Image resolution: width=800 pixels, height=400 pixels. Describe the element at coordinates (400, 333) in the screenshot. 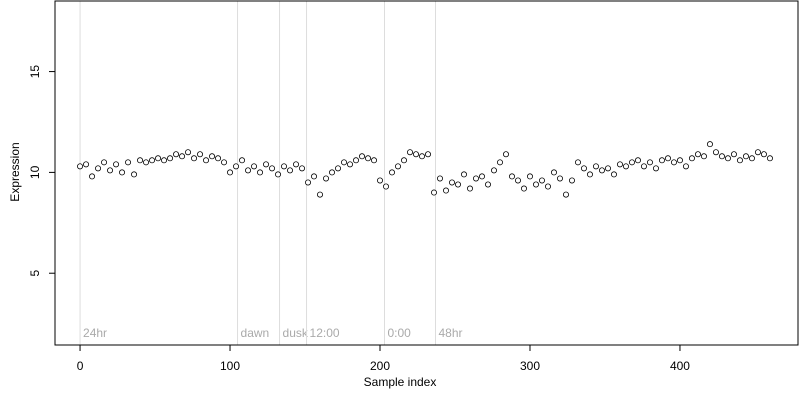

I see `marker-label: 0:00` at that location.